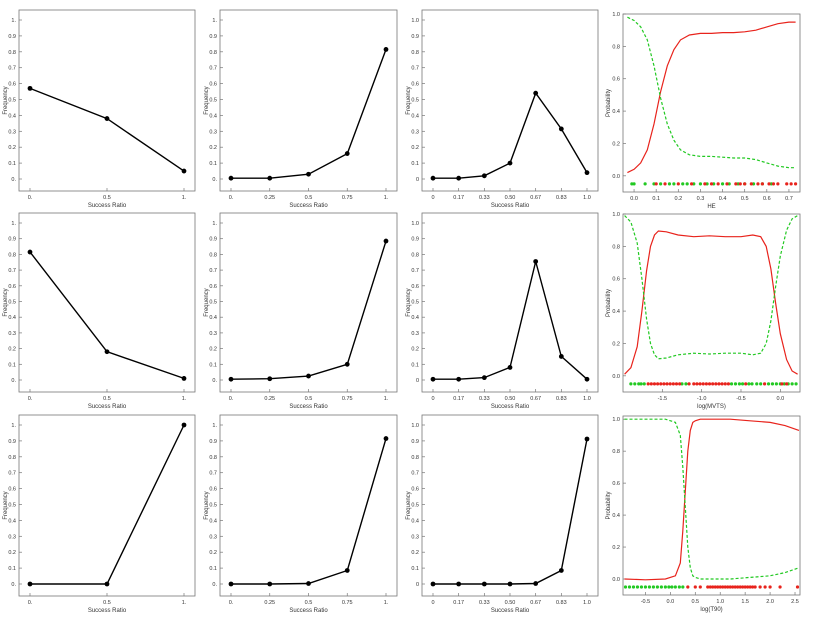 The image size is (822, 618). I want to click on red-solid-curve, so click(712, 499).